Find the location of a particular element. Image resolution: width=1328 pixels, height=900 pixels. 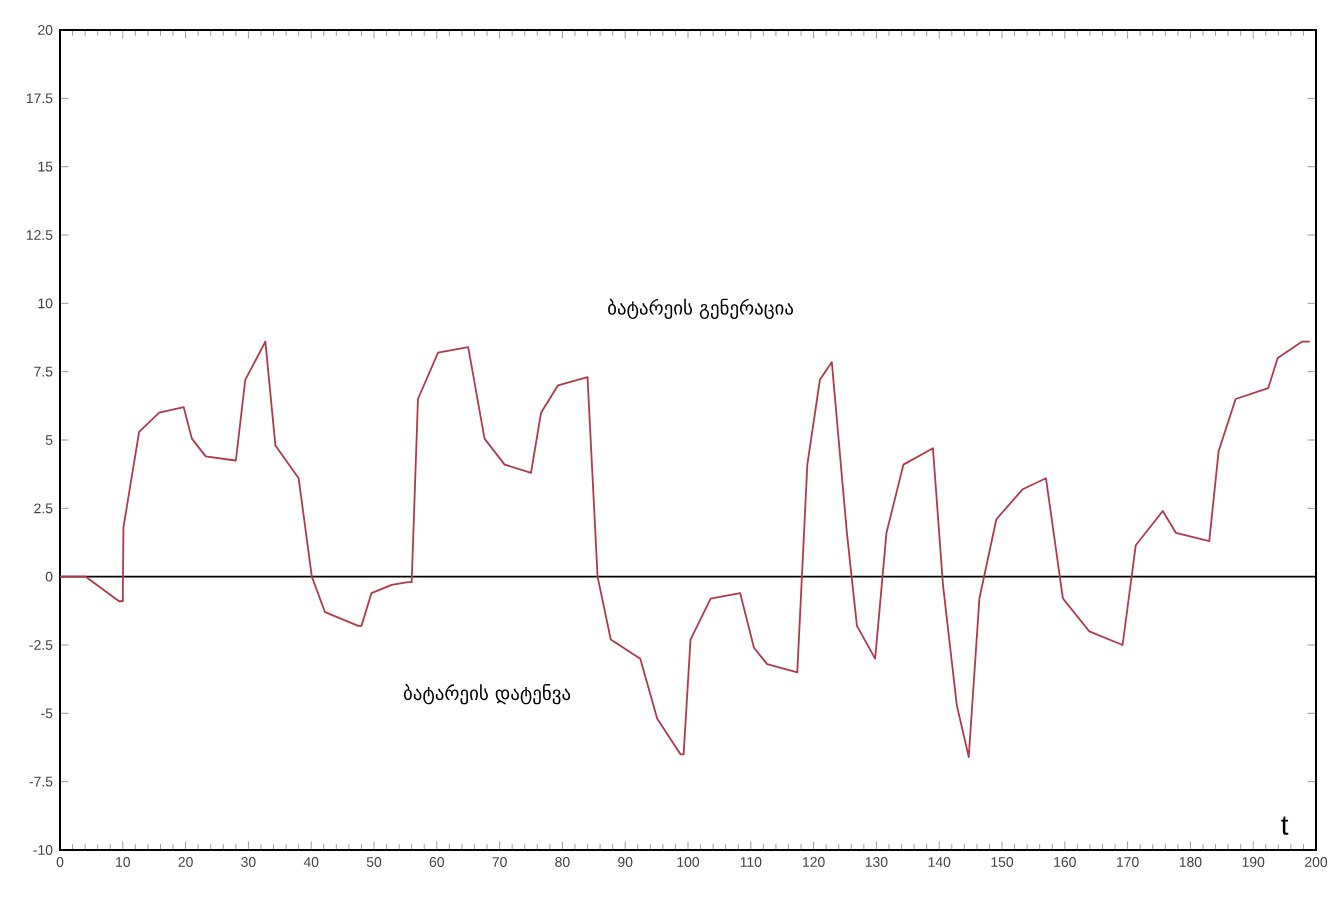

annotation: ბატარეის დატენვა is located at coordinates (487, 694).